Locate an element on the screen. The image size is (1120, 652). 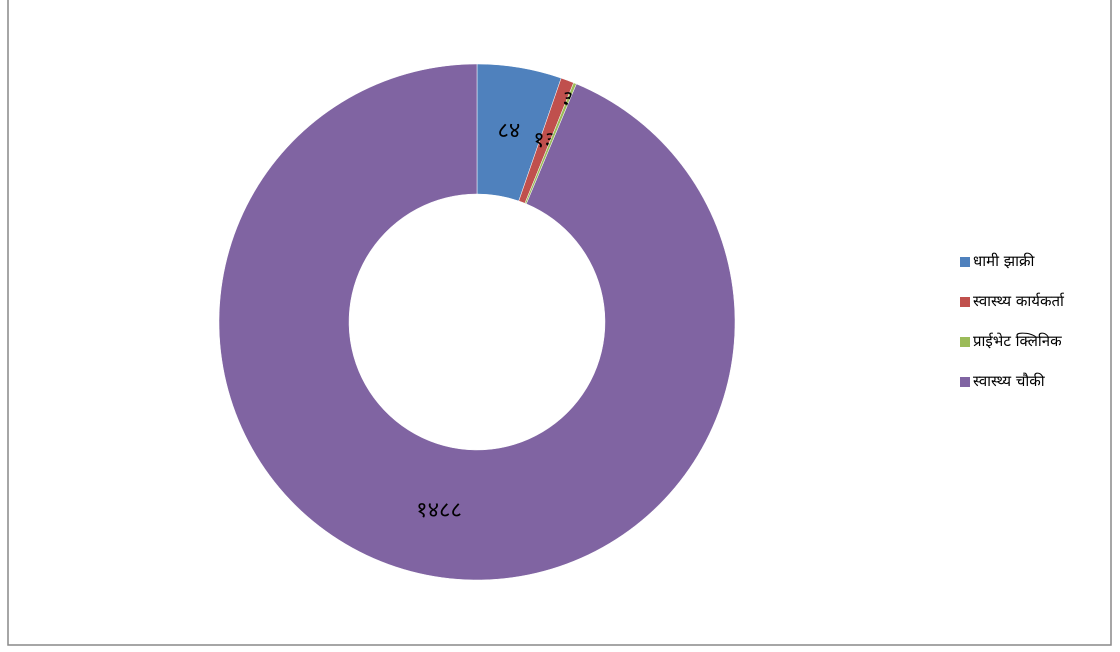
legend-label: स्वास्थ्य कार्यकर्ता is located at coordinates (1019, 301).